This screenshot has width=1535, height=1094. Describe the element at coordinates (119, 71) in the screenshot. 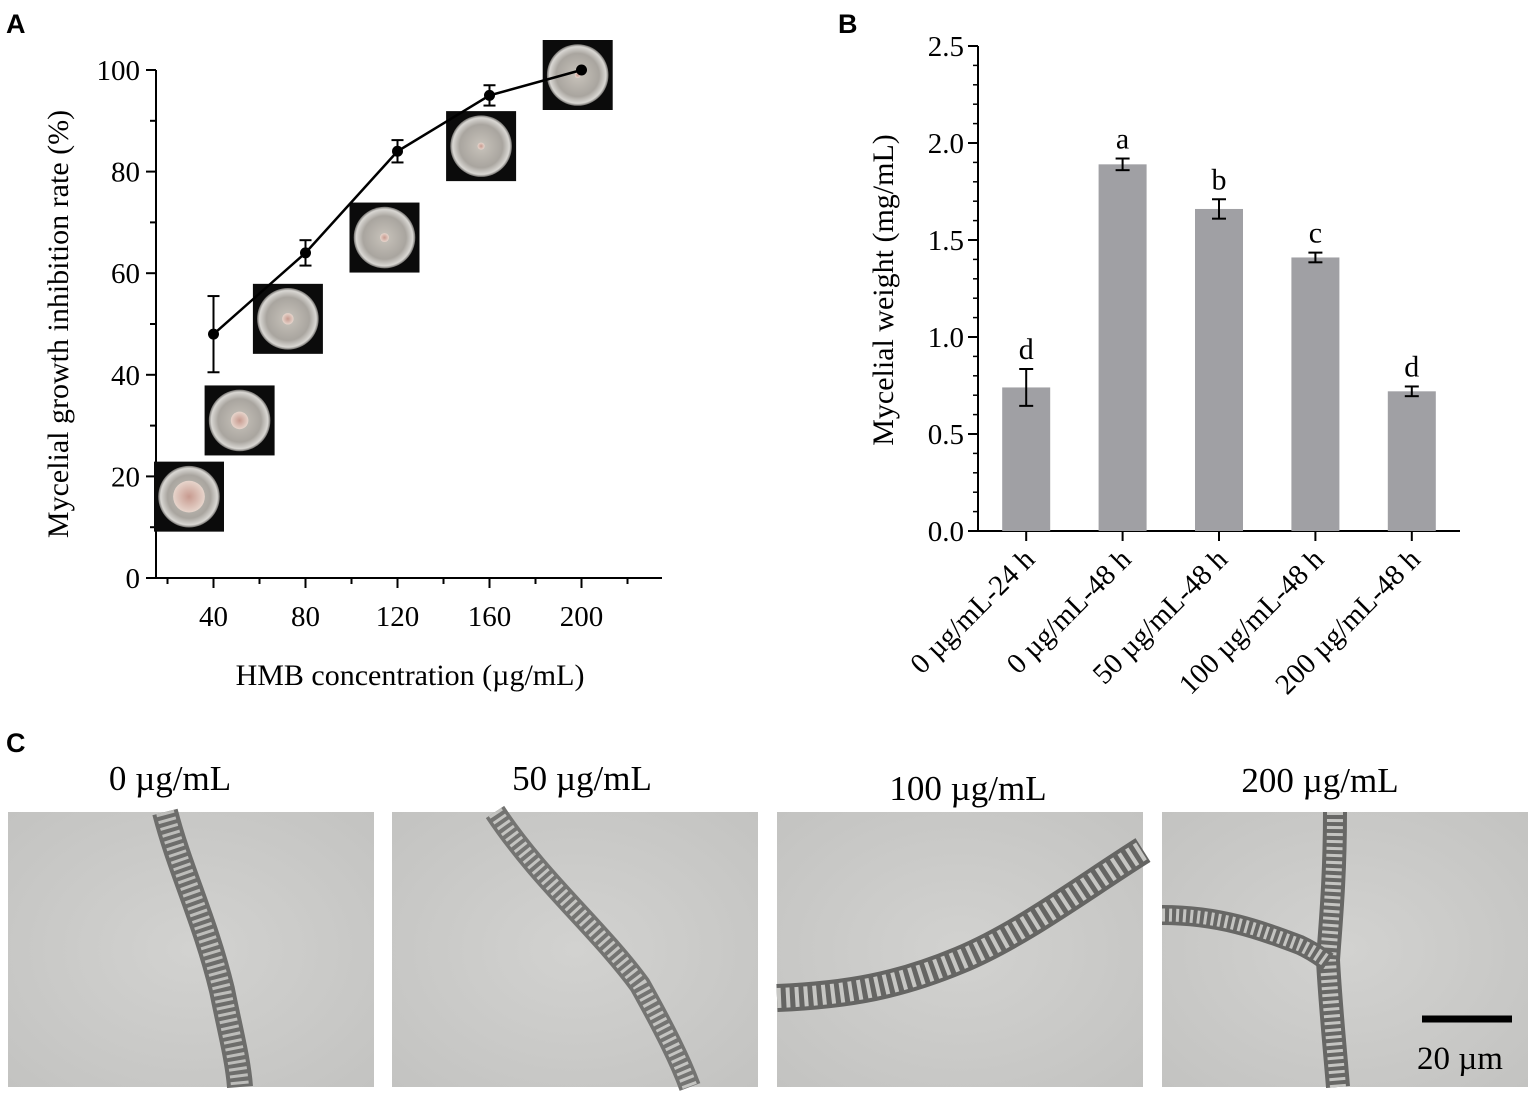

I see `chart-a-ytick-label: 100` at that location.